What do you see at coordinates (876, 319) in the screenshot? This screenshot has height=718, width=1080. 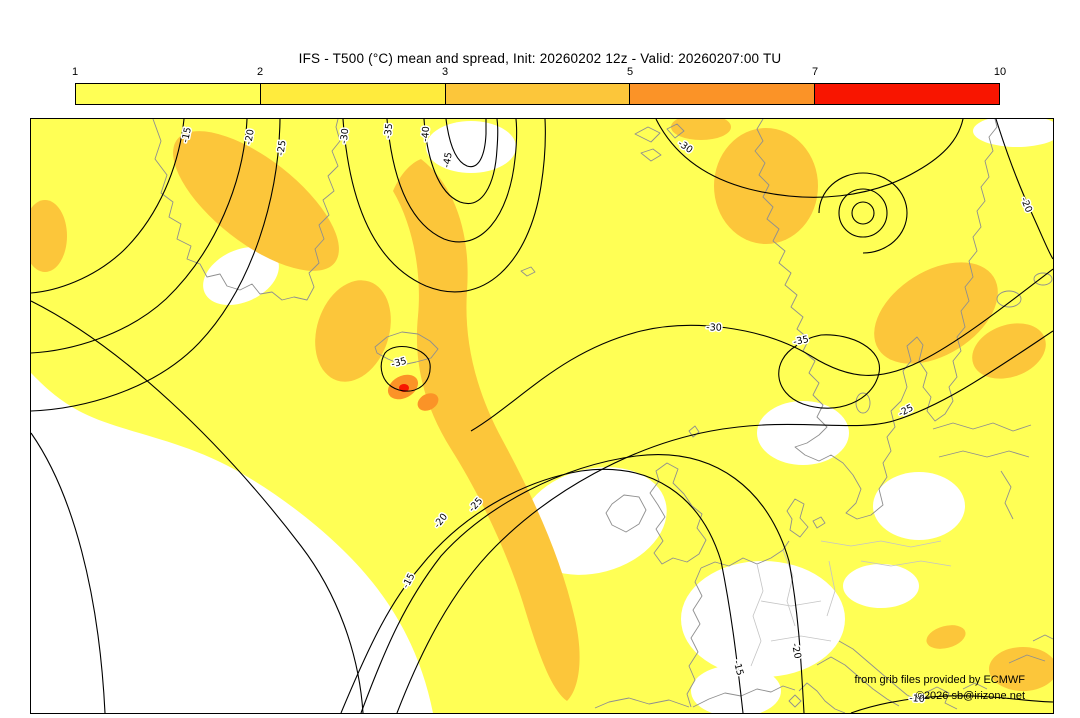 I see `scandinavia-coast` at bounding box center [876, 319].